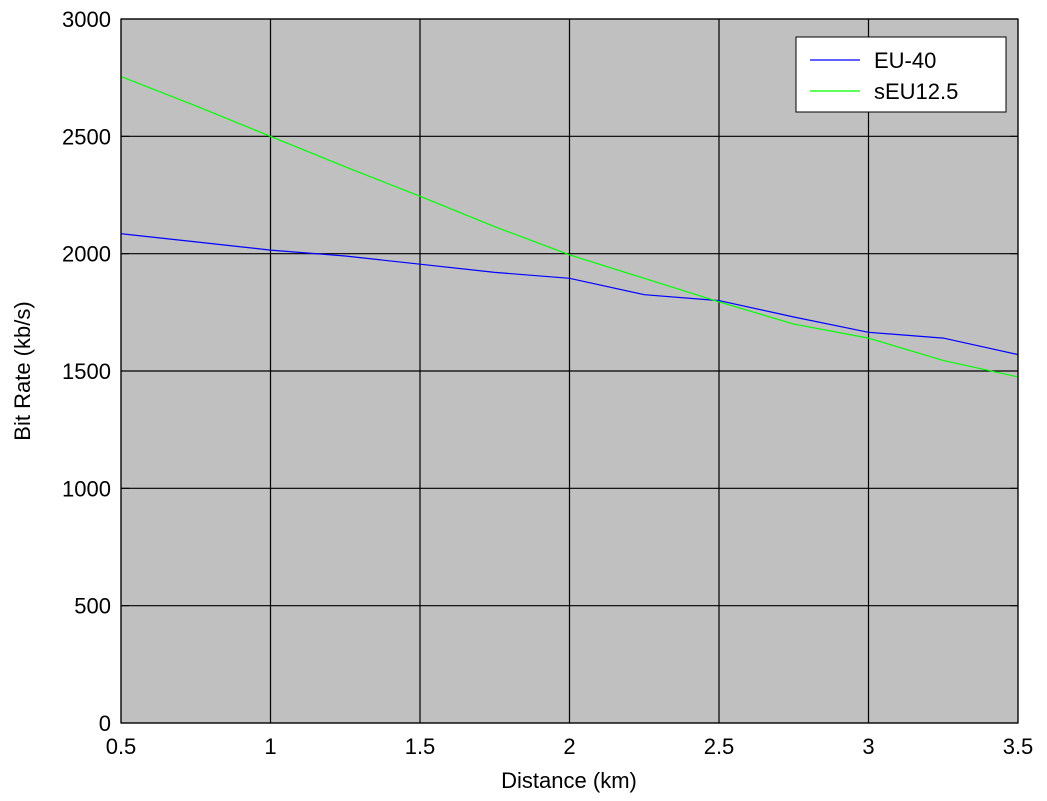 This screenshot has width=1047, height=801. Describe the element at coordinates (569, 746) in the screenshot. I see `x-tick-label: 2` at that location.